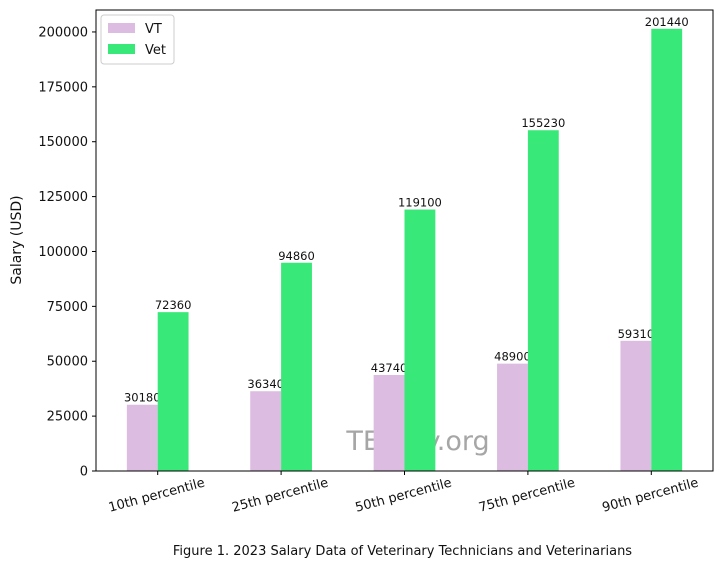  What do you see at coordinates (420, 203) in the screenshot?
I see `data-label: 119100` at bounding box center [420, 203].